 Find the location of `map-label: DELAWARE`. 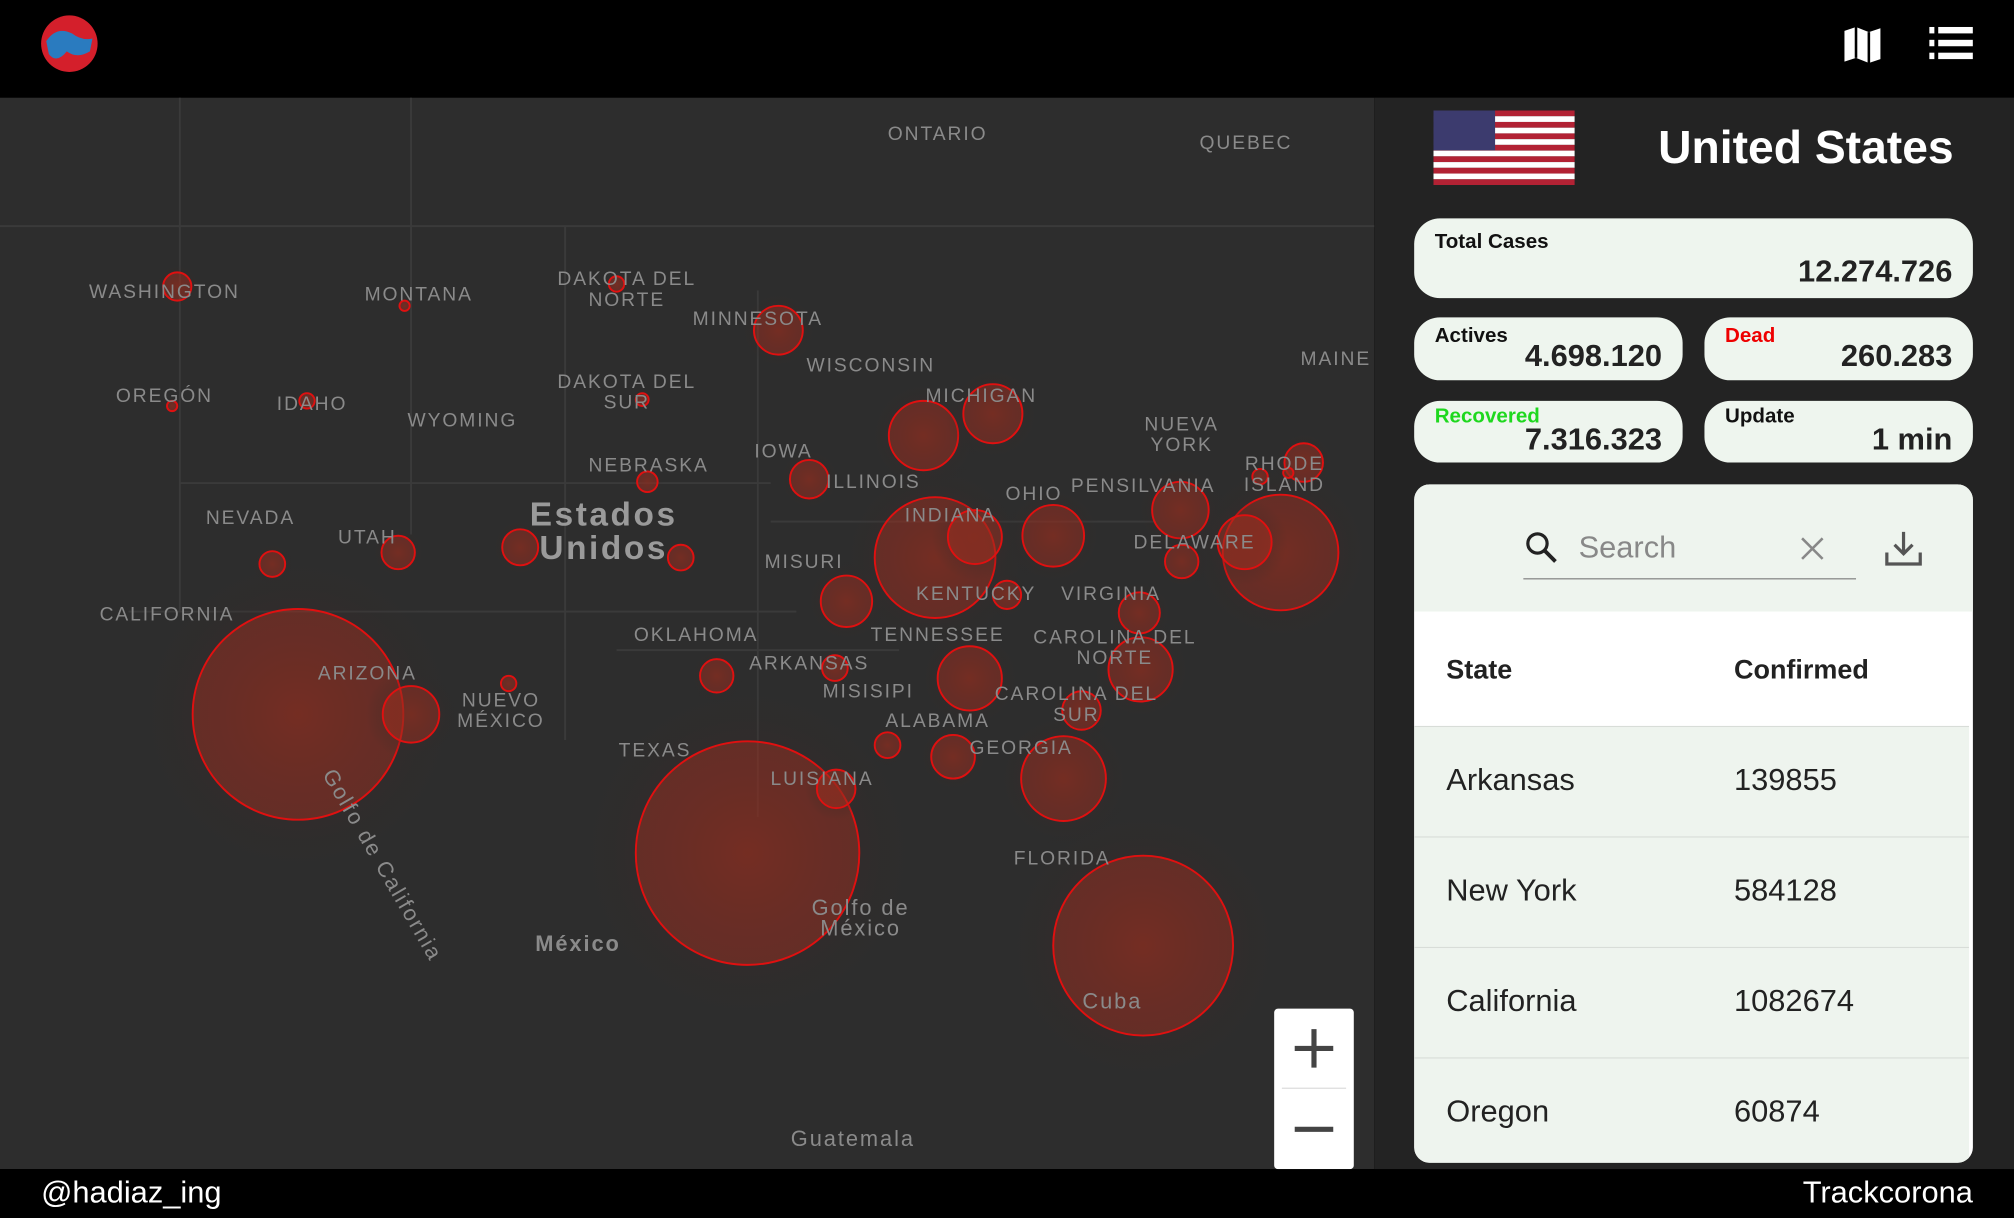

map-label: DELAWARE is located at coordinates (1195, 543).